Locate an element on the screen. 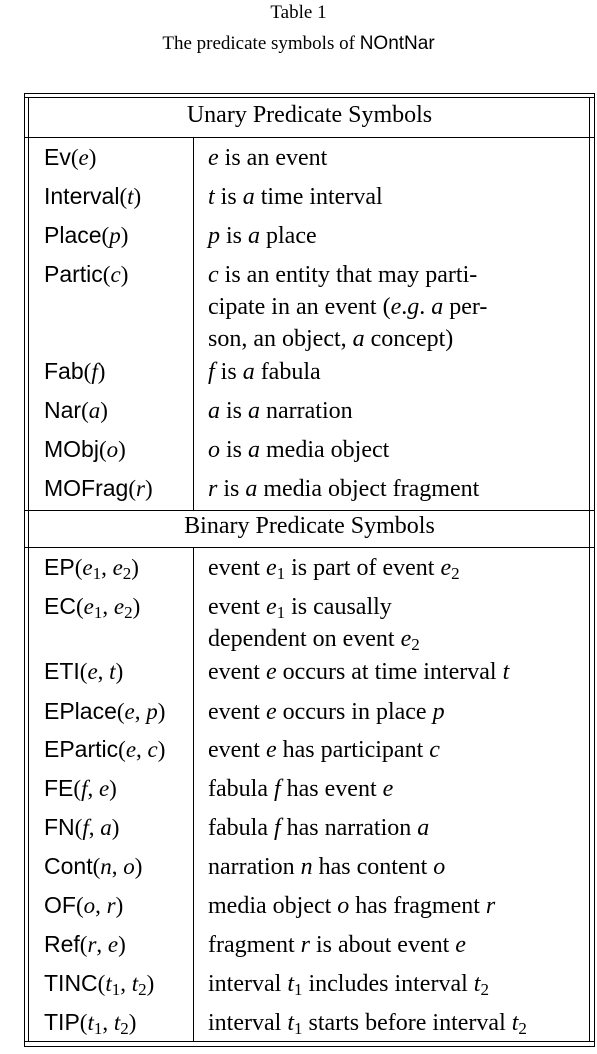  caption-system-name: NOntNar is located at coordinates (397, 43).